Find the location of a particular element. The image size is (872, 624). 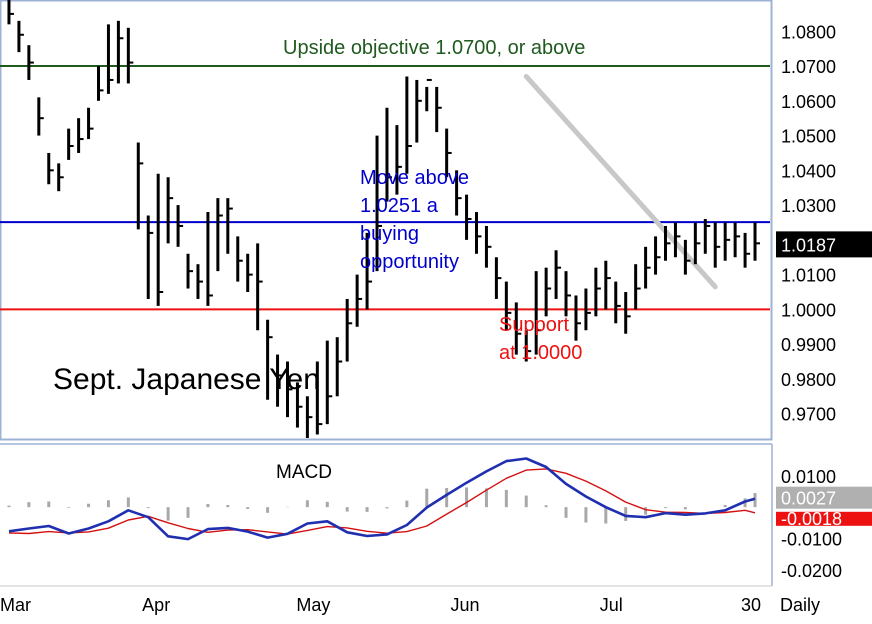

price-tick-label: 1.0500 is located at coordinates (808, 137).